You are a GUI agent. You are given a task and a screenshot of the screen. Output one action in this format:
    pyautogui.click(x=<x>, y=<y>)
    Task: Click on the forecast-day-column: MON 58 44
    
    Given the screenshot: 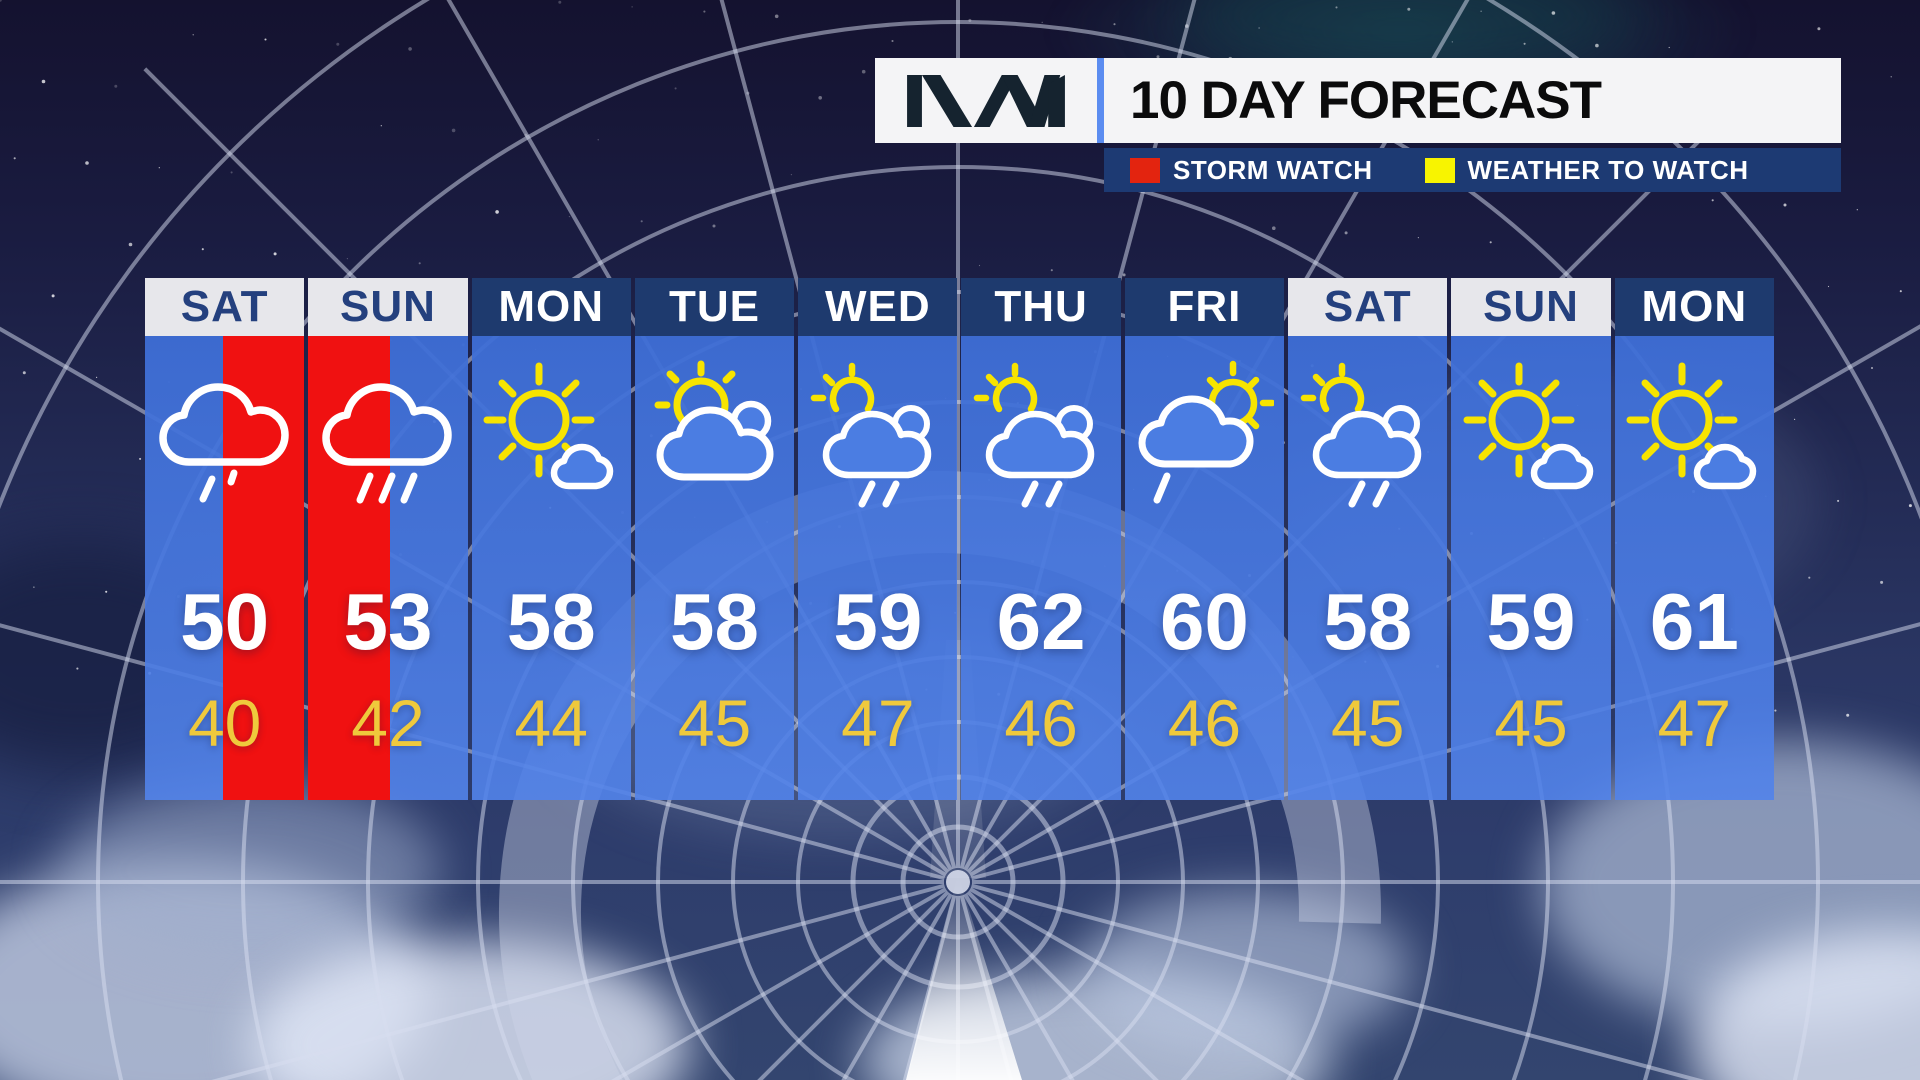 What is the action you would take?
    pyautogui.click(x=551, y=539)
    